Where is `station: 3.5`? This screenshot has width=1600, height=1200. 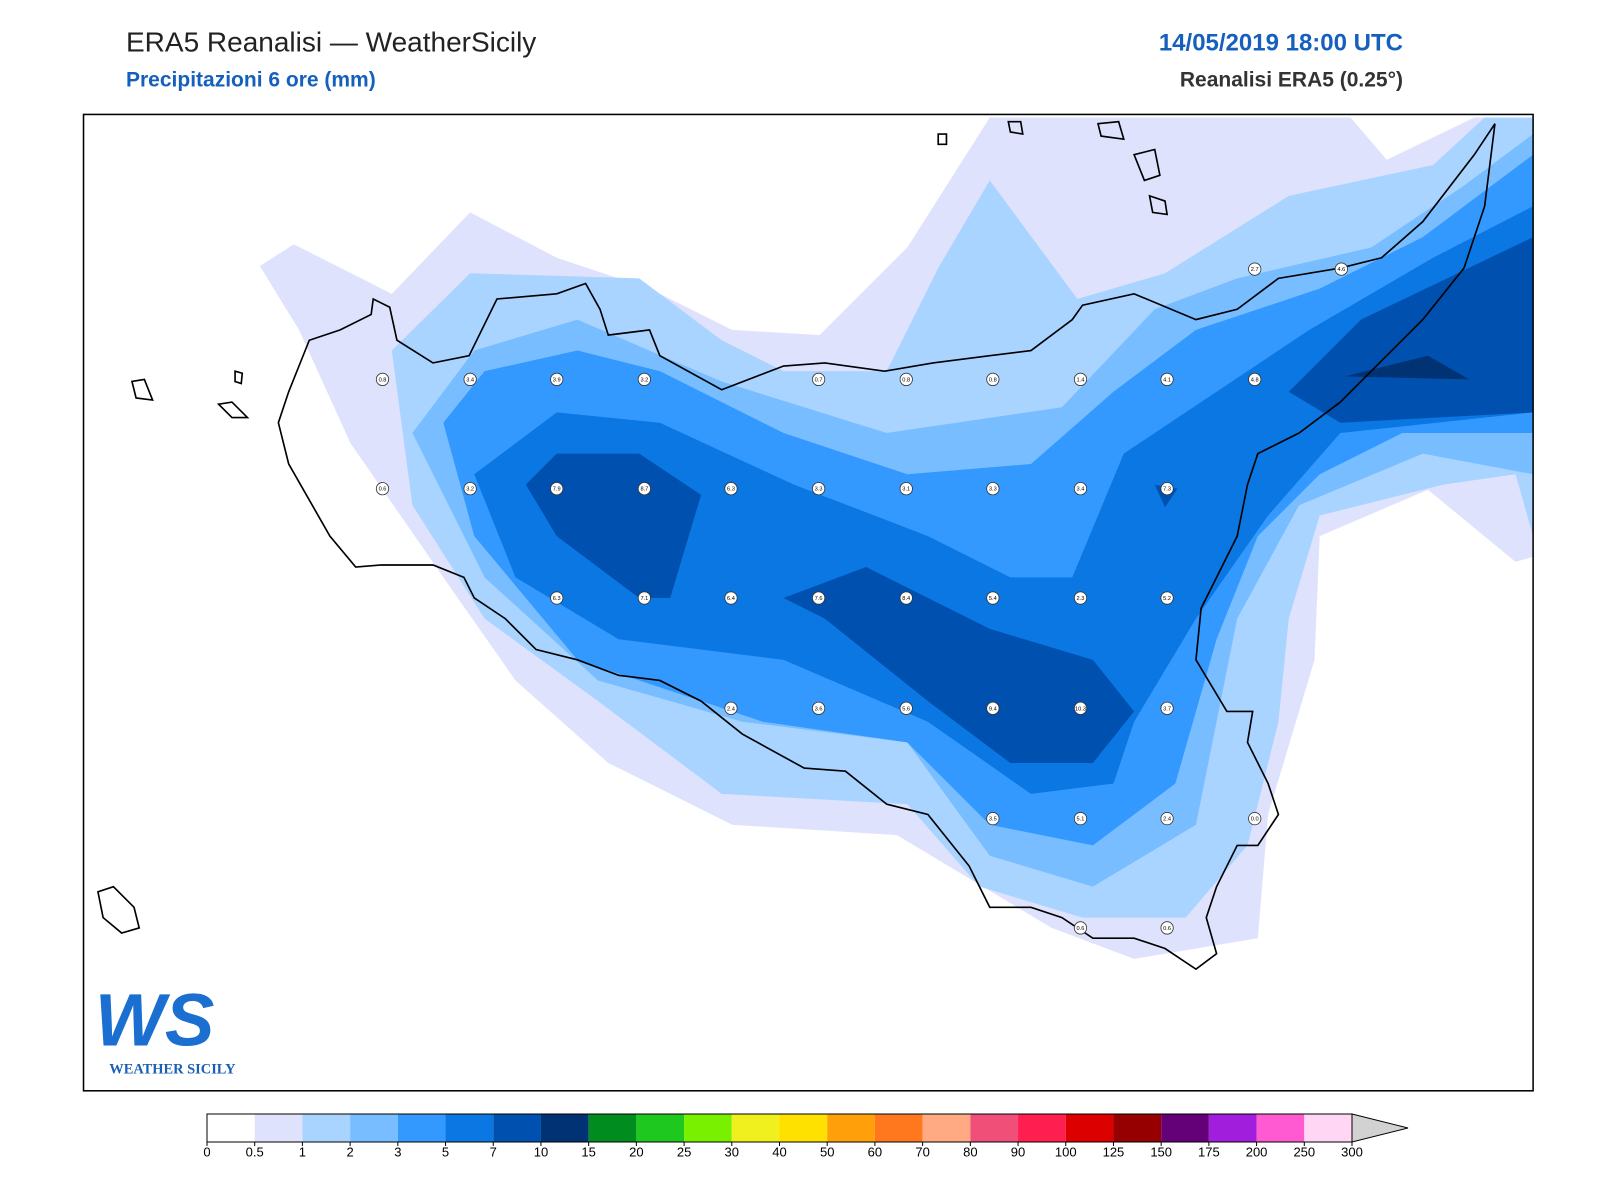
station: 3.5 is located at coordinates (993, 819).